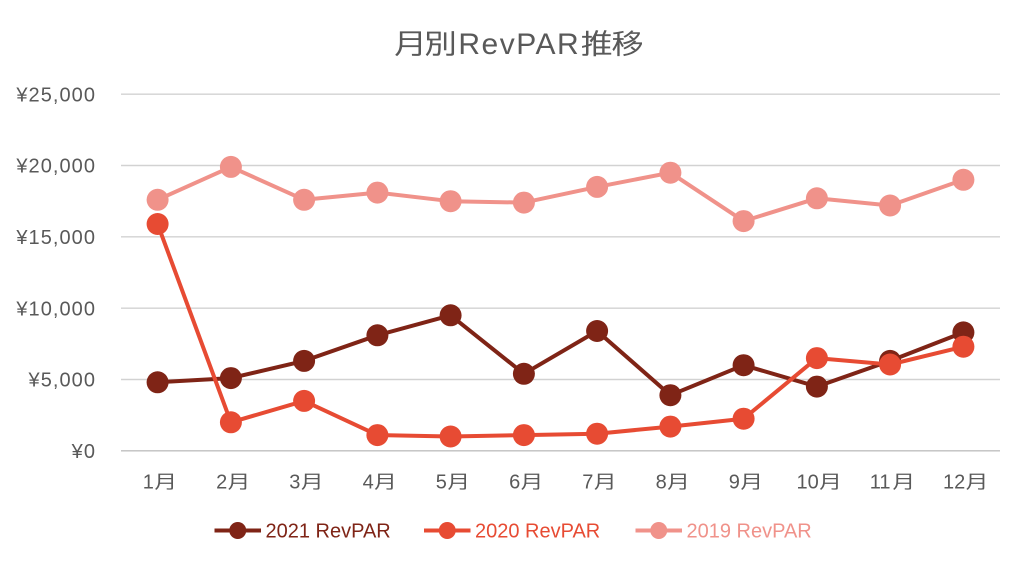 The width and height of the screenshot is (1024, 567). I want to click on svg-text: ¥5,000, so click(62, 381).